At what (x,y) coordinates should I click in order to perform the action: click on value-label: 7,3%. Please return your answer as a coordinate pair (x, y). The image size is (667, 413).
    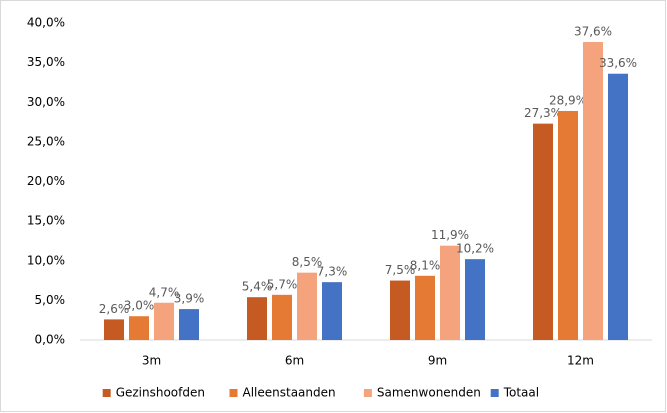
    Looking at the image, I should click on (332, 272).